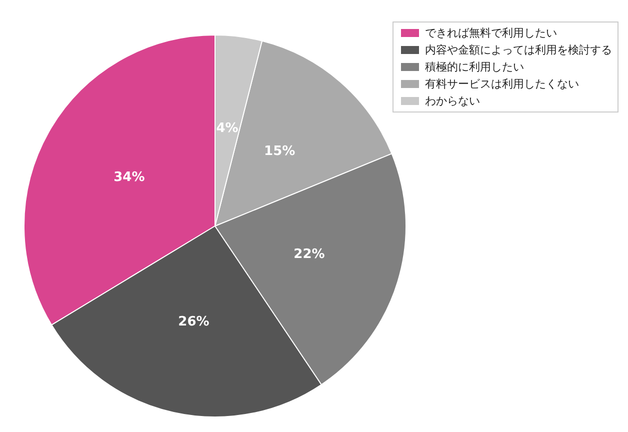 The width and height of the screenshot is (628, 432). Describe the element at coordinates (452, 101) in the screenshot. I see `legend-label: わからない` at that location.